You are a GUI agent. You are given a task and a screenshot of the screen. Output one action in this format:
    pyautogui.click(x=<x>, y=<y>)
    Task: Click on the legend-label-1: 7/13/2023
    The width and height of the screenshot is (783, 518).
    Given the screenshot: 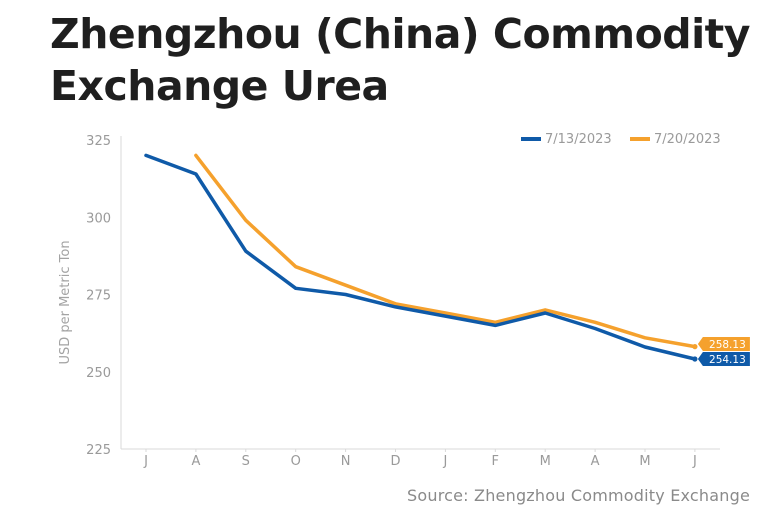 What is the action you would take?
    pyautogui.click(x=578, y=139)
    